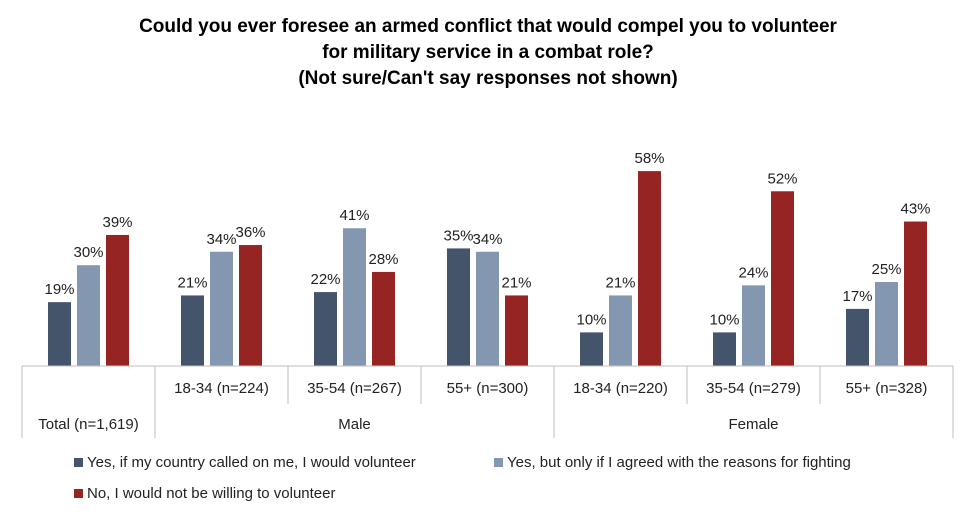  Describe the element at coordinates (221, 388) in the screenshot. I see `category-label: 18-34 (n=224)` at that location.